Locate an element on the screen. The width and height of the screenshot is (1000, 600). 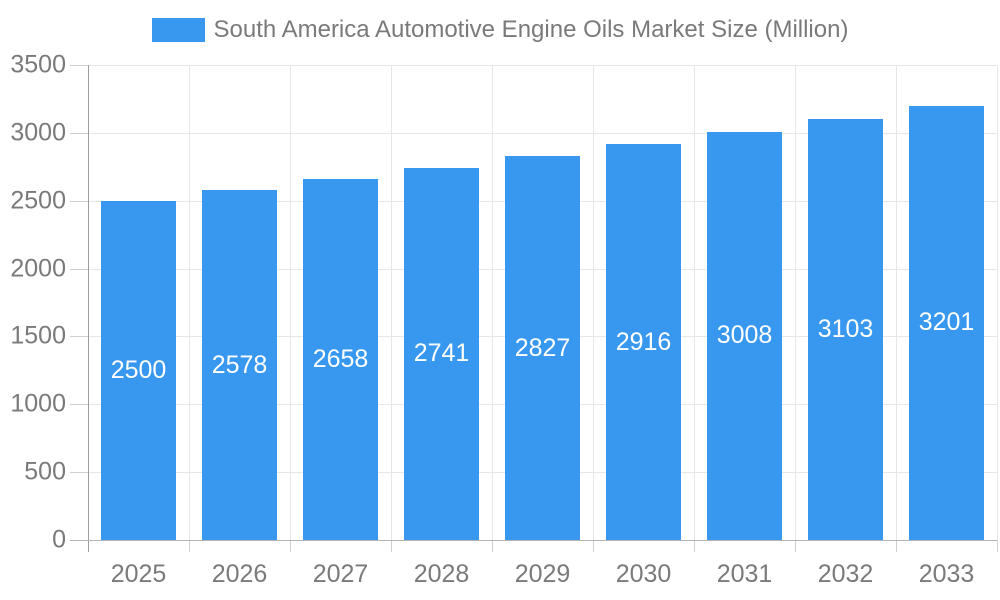
y-axis-tick-label: 0 is located at coordinates (59, 539).